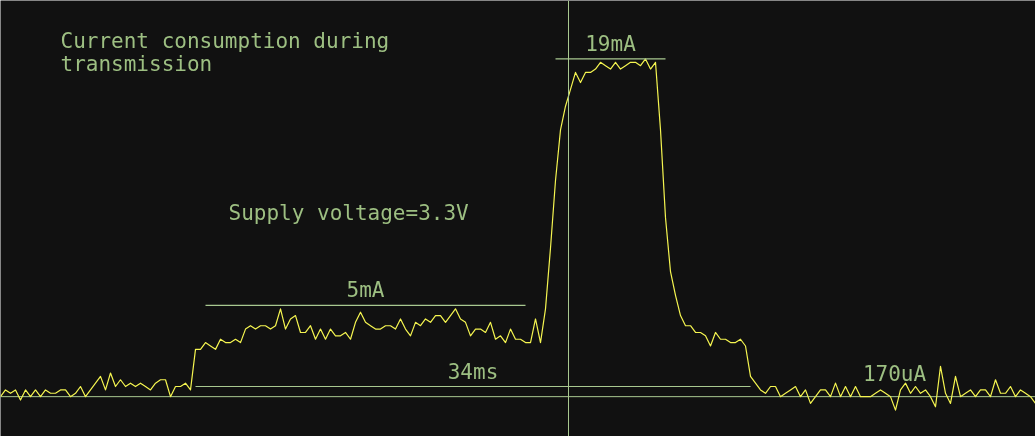 This screenshot has height=436, width=1035. I want to click on annotation: Supply voltage=3.3V, so click(349, 212).